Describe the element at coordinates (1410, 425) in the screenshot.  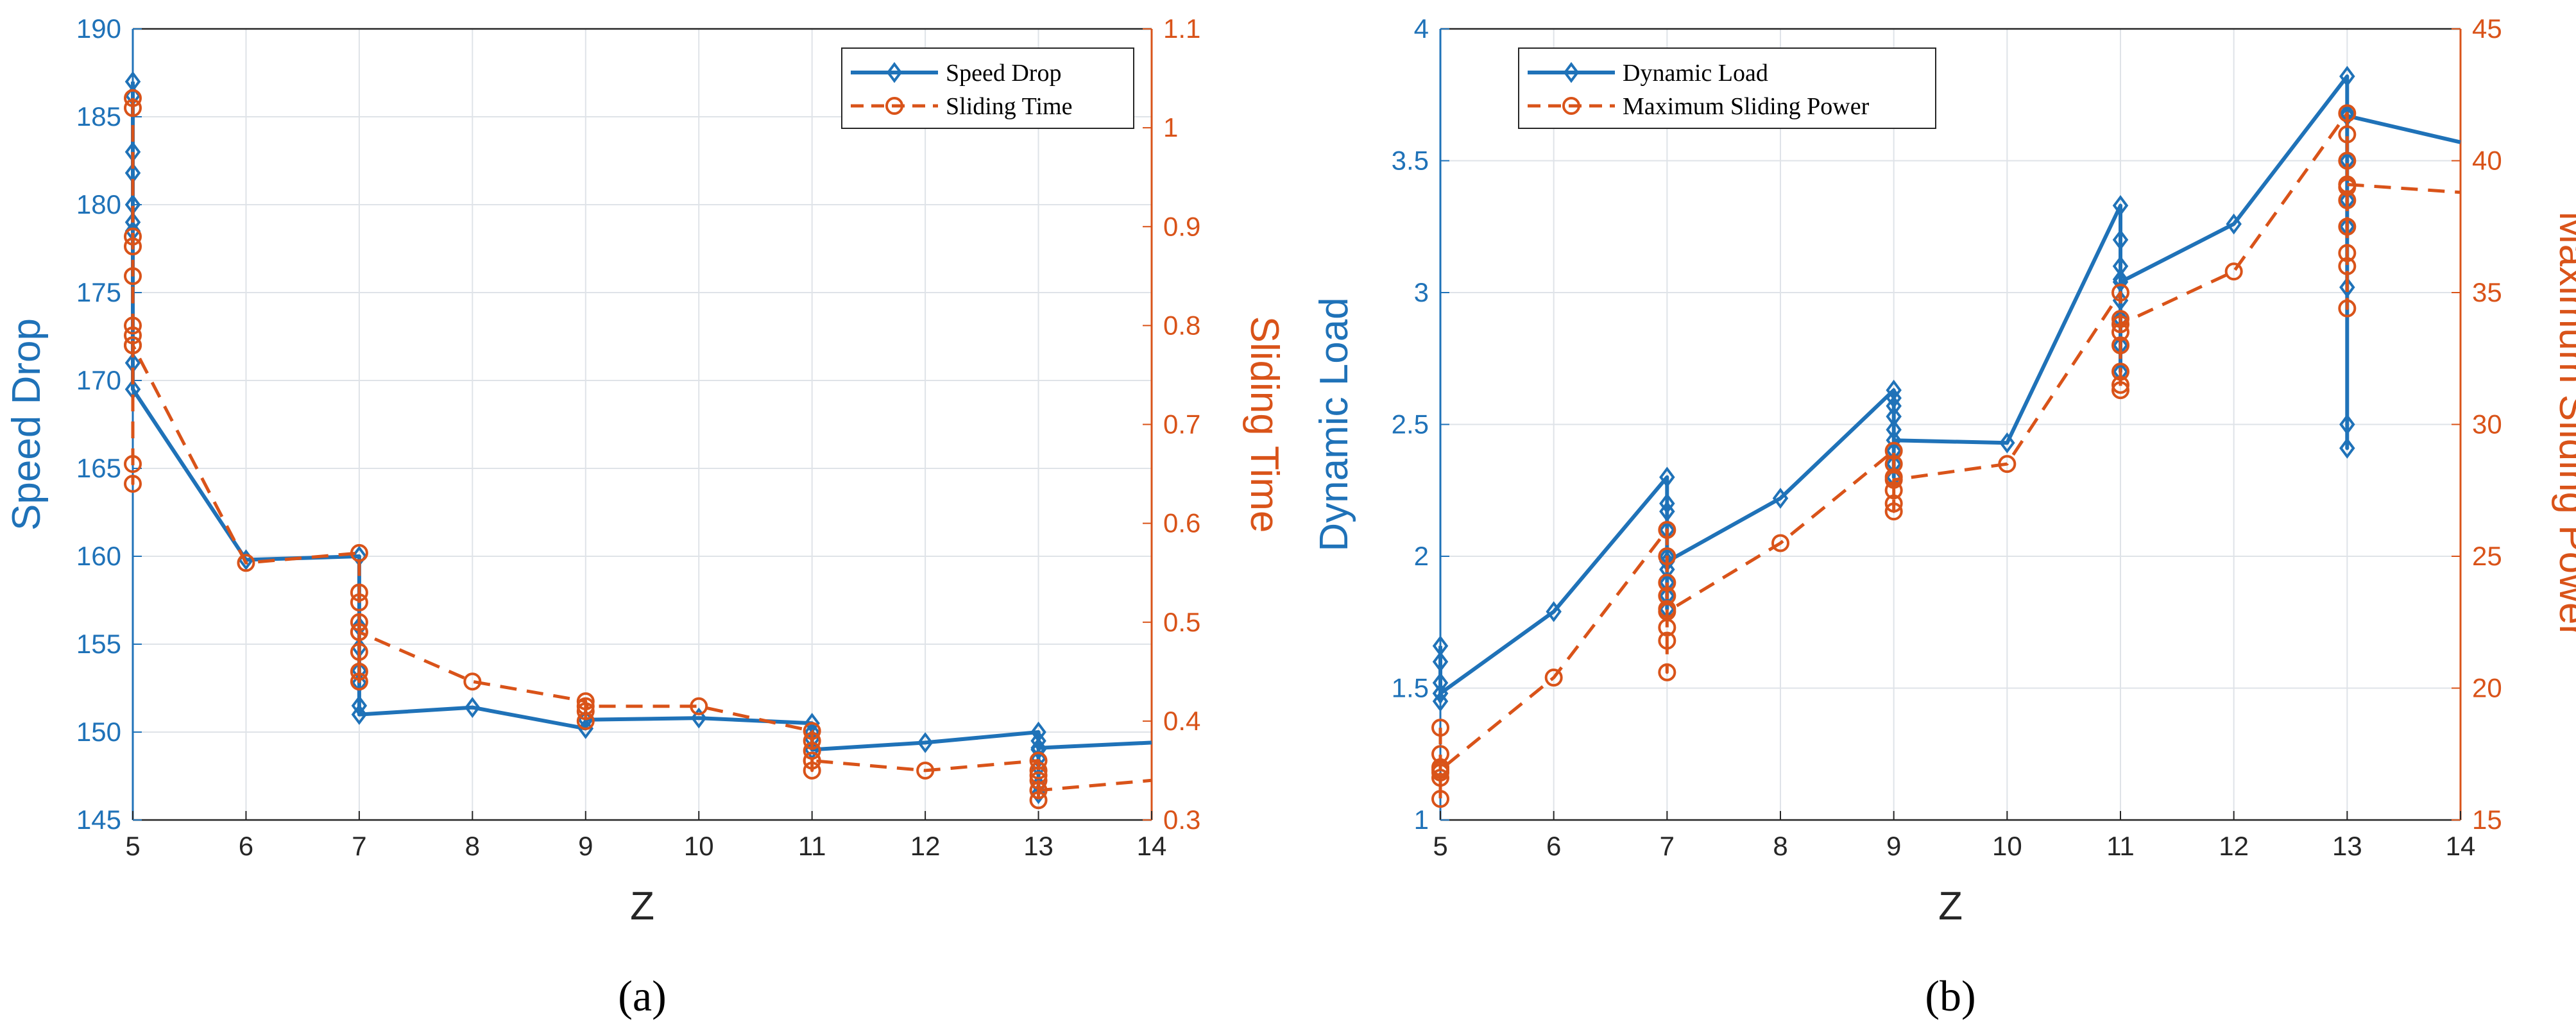
I see `left-tick-label: 2.5` at that location.